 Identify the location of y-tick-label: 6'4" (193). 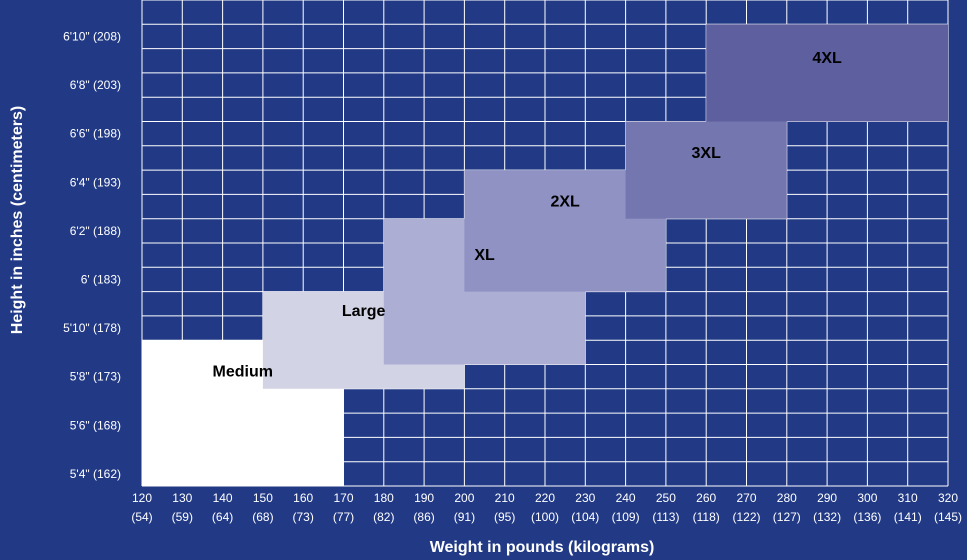
(95, 182).